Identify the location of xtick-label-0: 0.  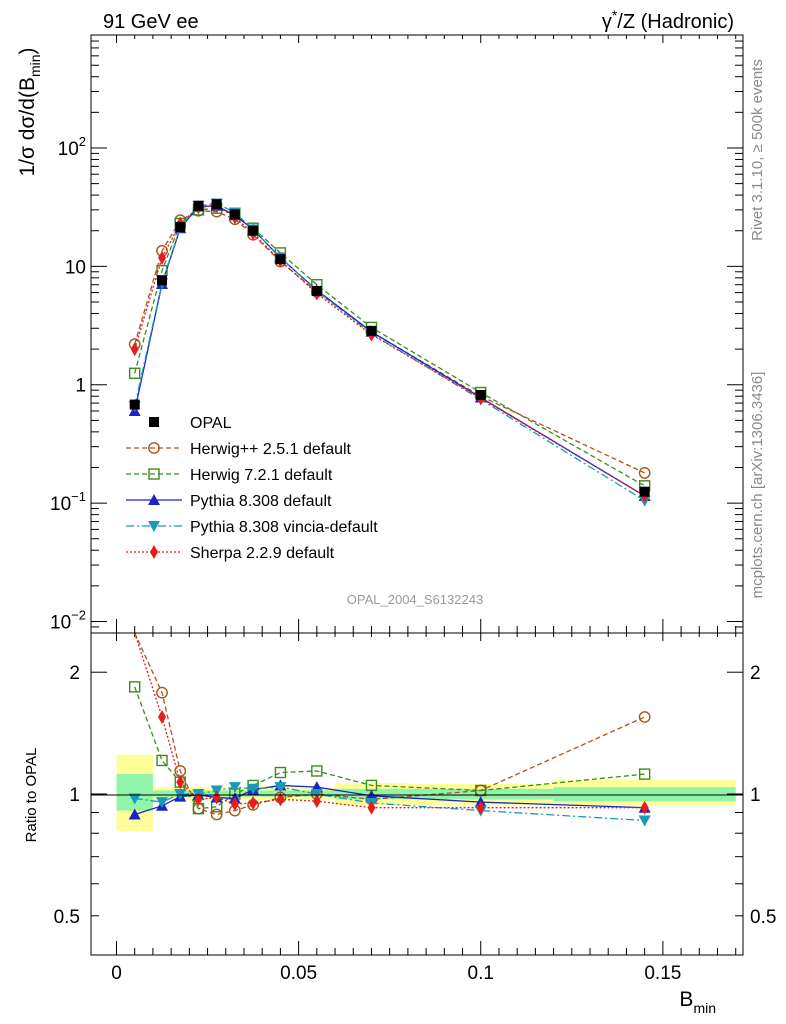
(116, 973).